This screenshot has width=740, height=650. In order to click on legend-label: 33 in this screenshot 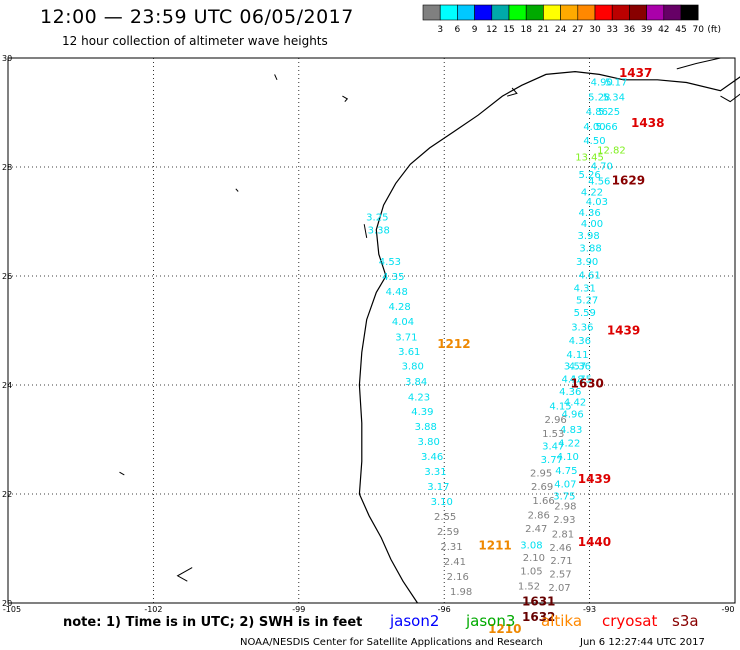, I will do `click(611, 30)`.